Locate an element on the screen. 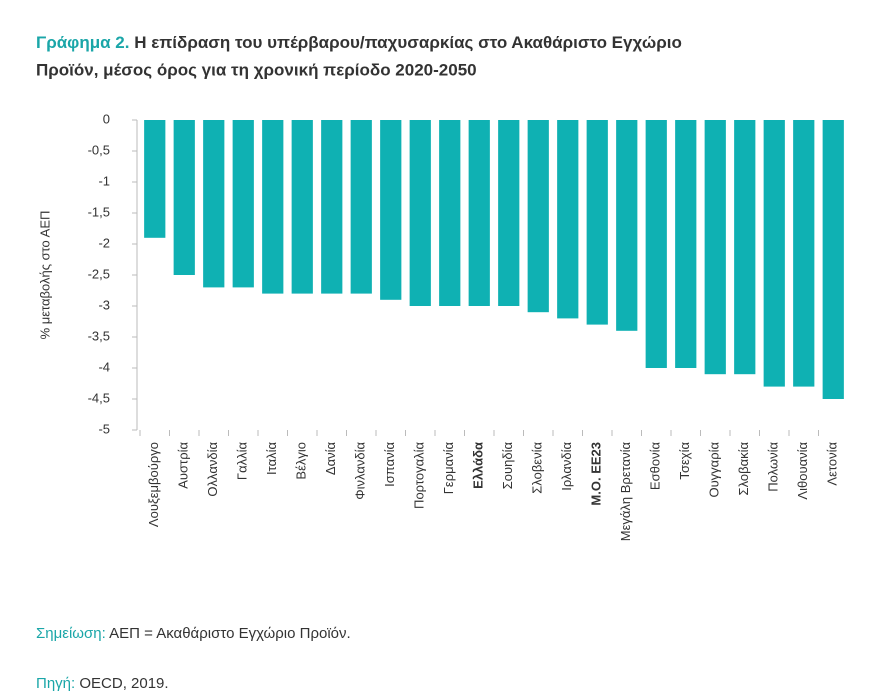 The width and height of the screenshot is (880, 699). x-tick-label: Ολλανδία is located at coordinates (212, 469).